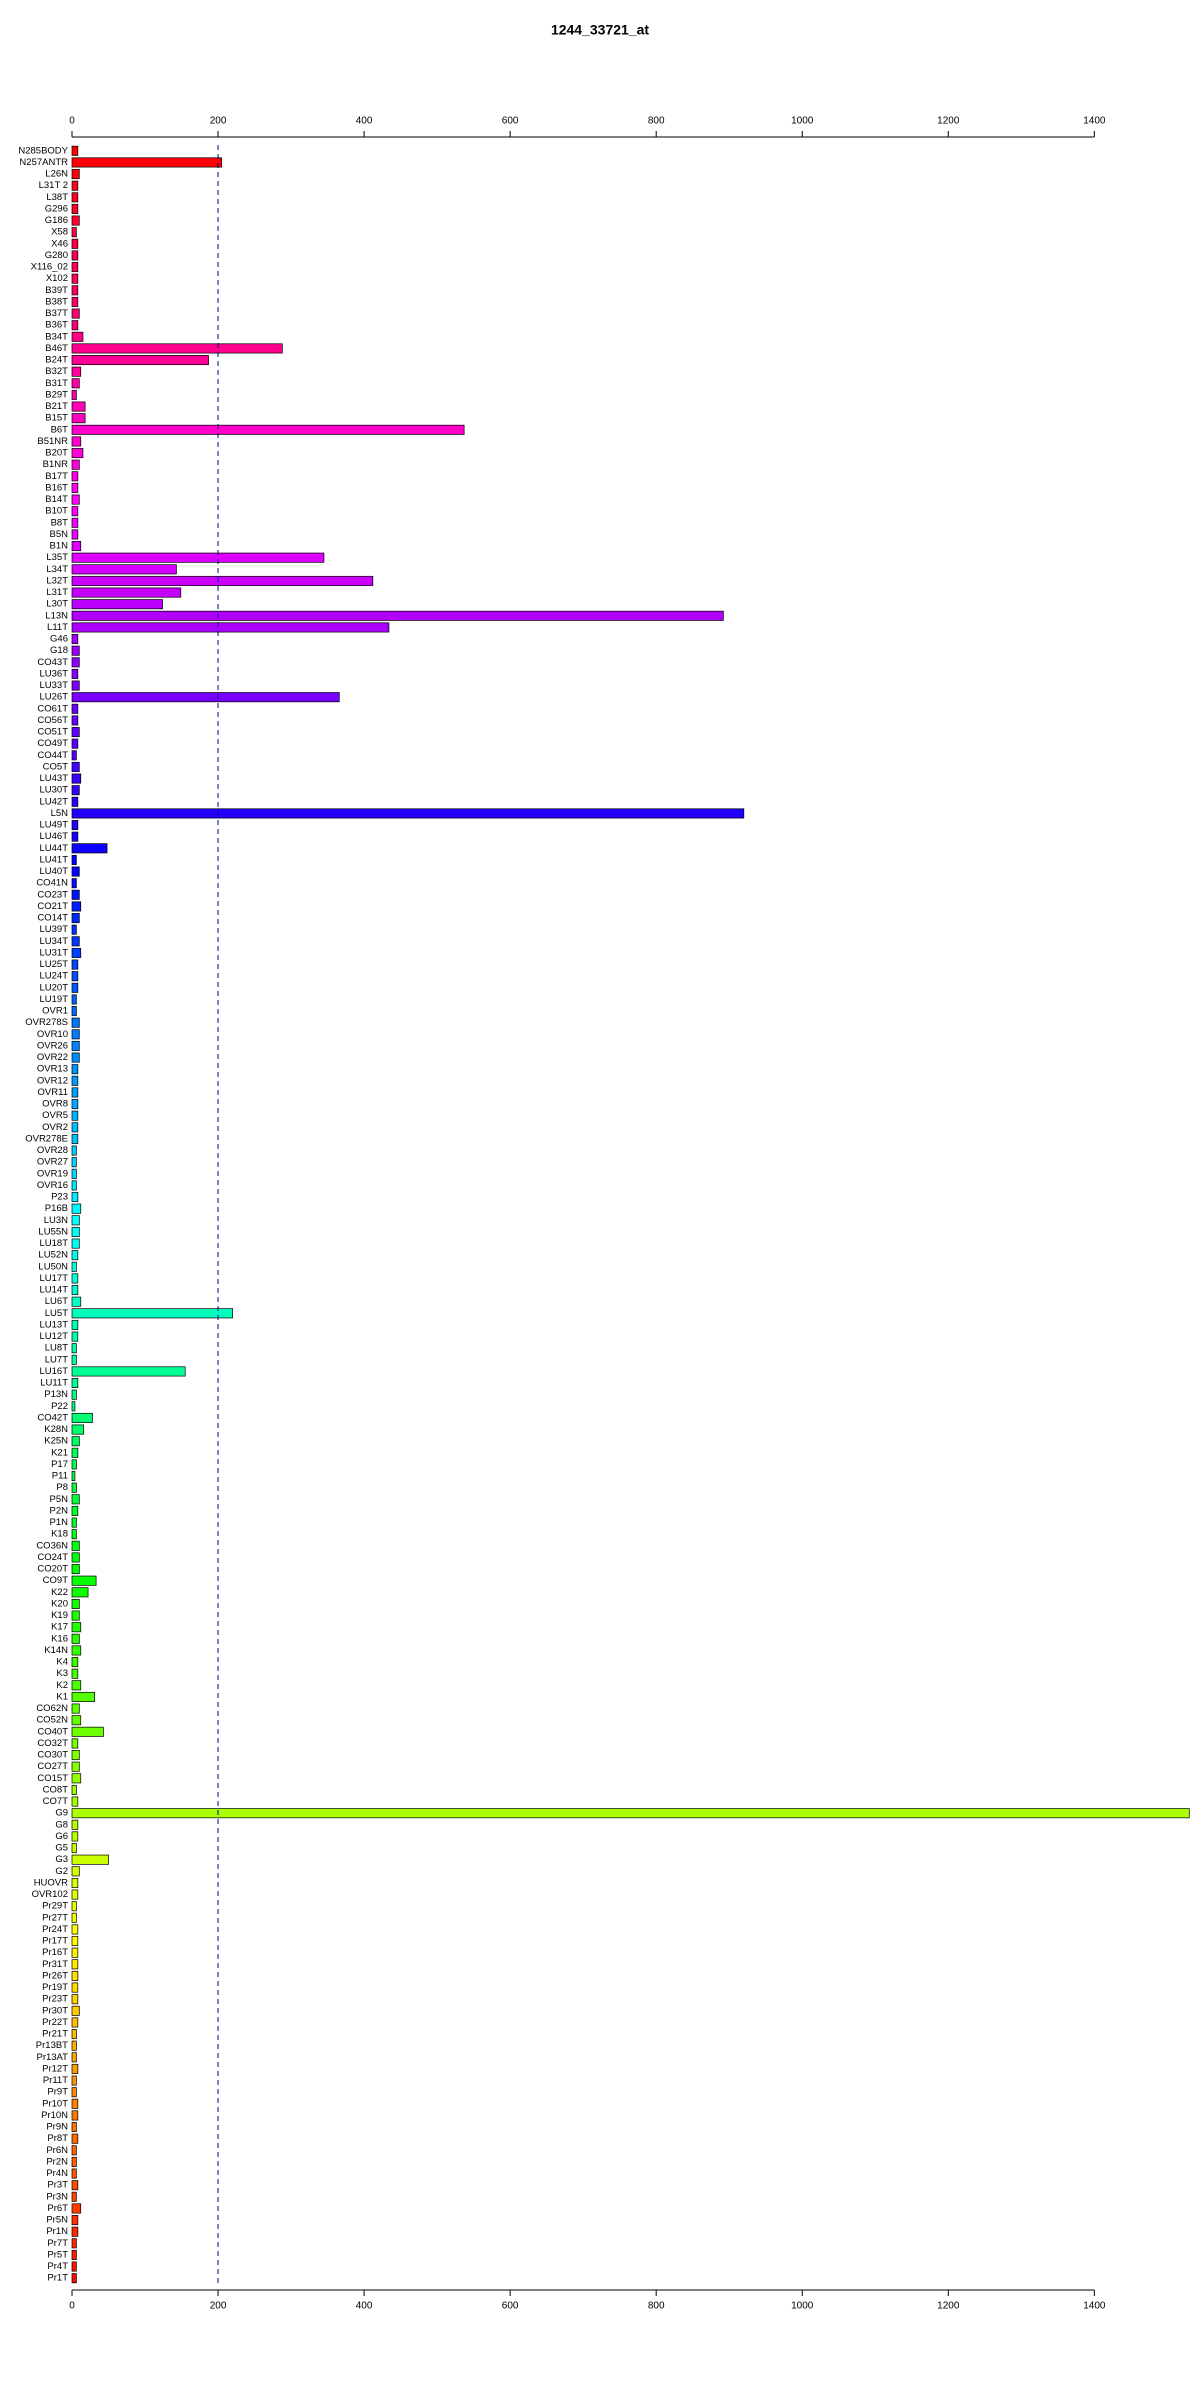  Describe the element at coordinates (53, 836) in the screenshot. I see `y-tick-label: LU46T` at that location.